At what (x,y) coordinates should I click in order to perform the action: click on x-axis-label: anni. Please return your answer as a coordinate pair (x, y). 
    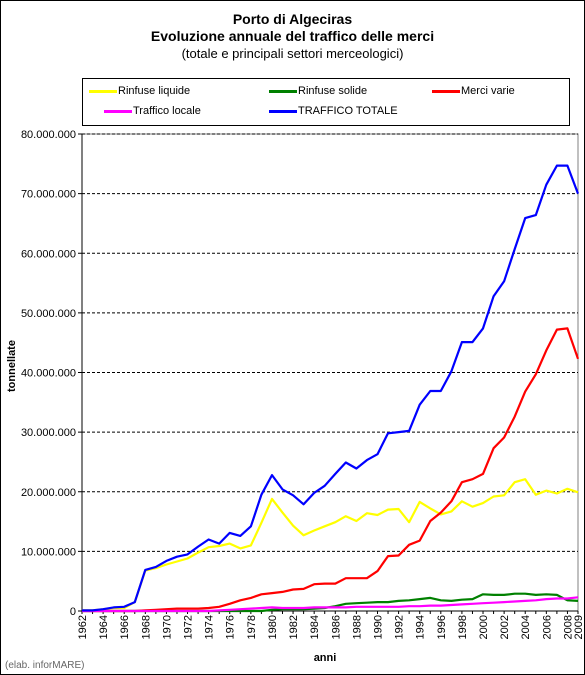
    Looking at the image, I should click on (325, 658).